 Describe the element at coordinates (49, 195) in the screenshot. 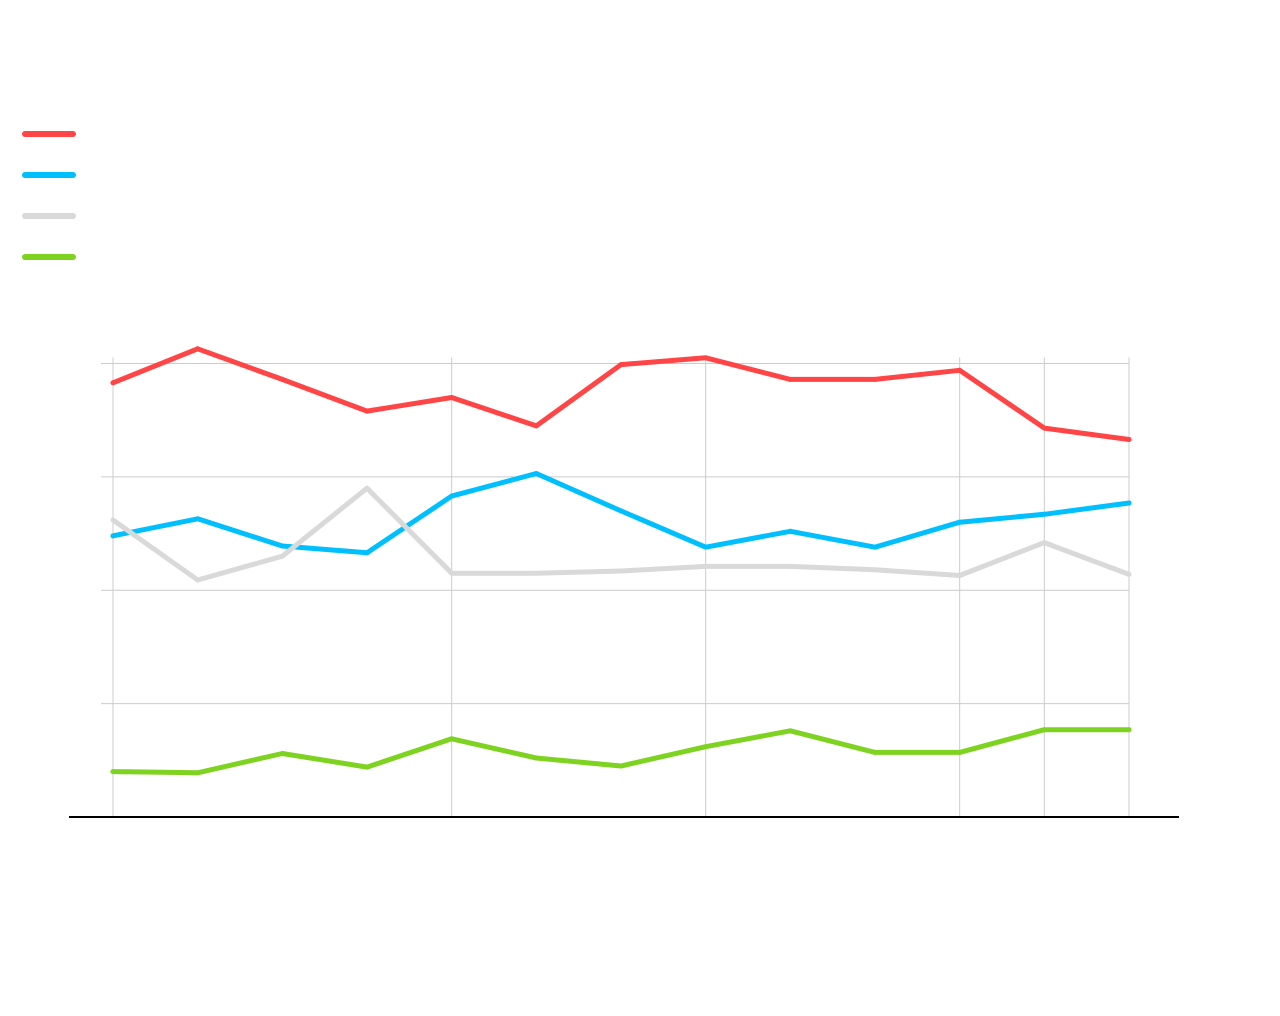

I see `legend` at that location.